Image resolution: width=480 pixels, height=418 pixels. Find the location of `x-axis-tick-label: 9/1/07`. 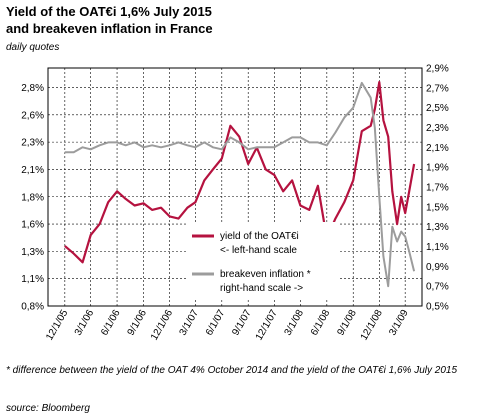

x-axis-tick-label: 9/1/07 is located at coordinates (242, 323).